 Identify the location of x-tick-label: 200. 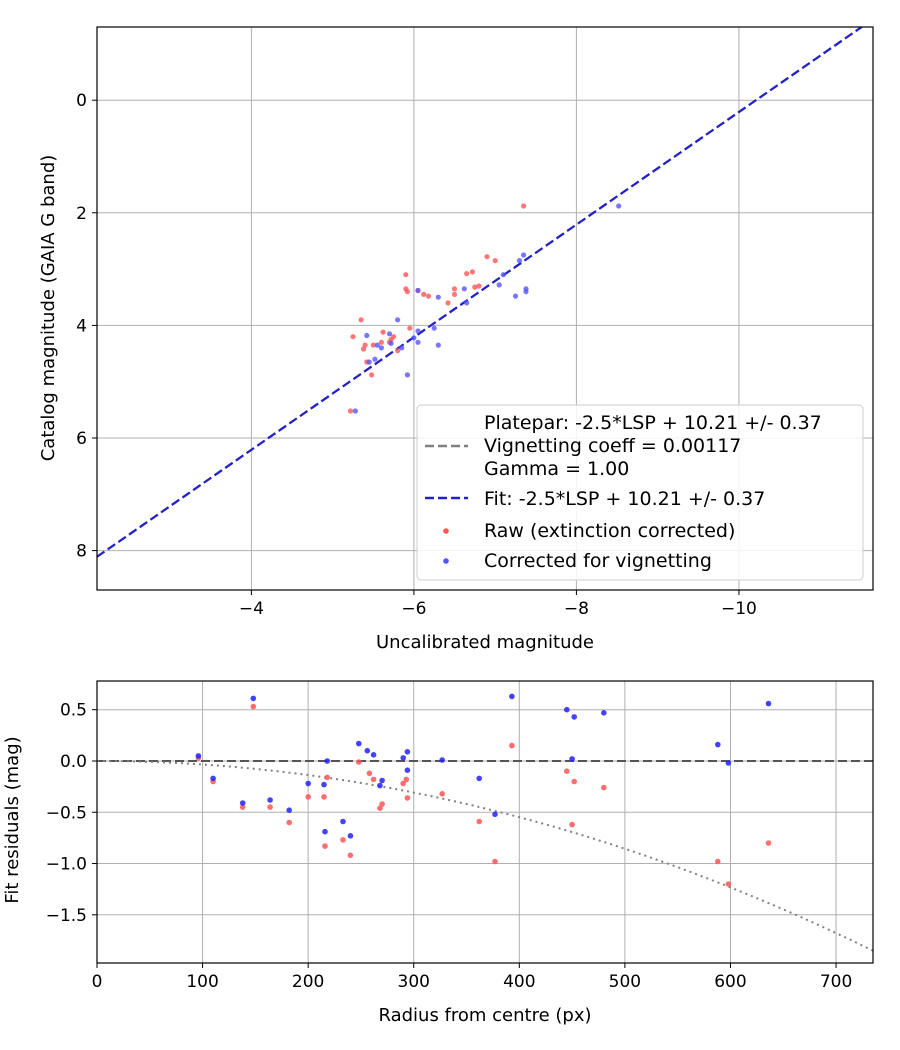
(308, 982).